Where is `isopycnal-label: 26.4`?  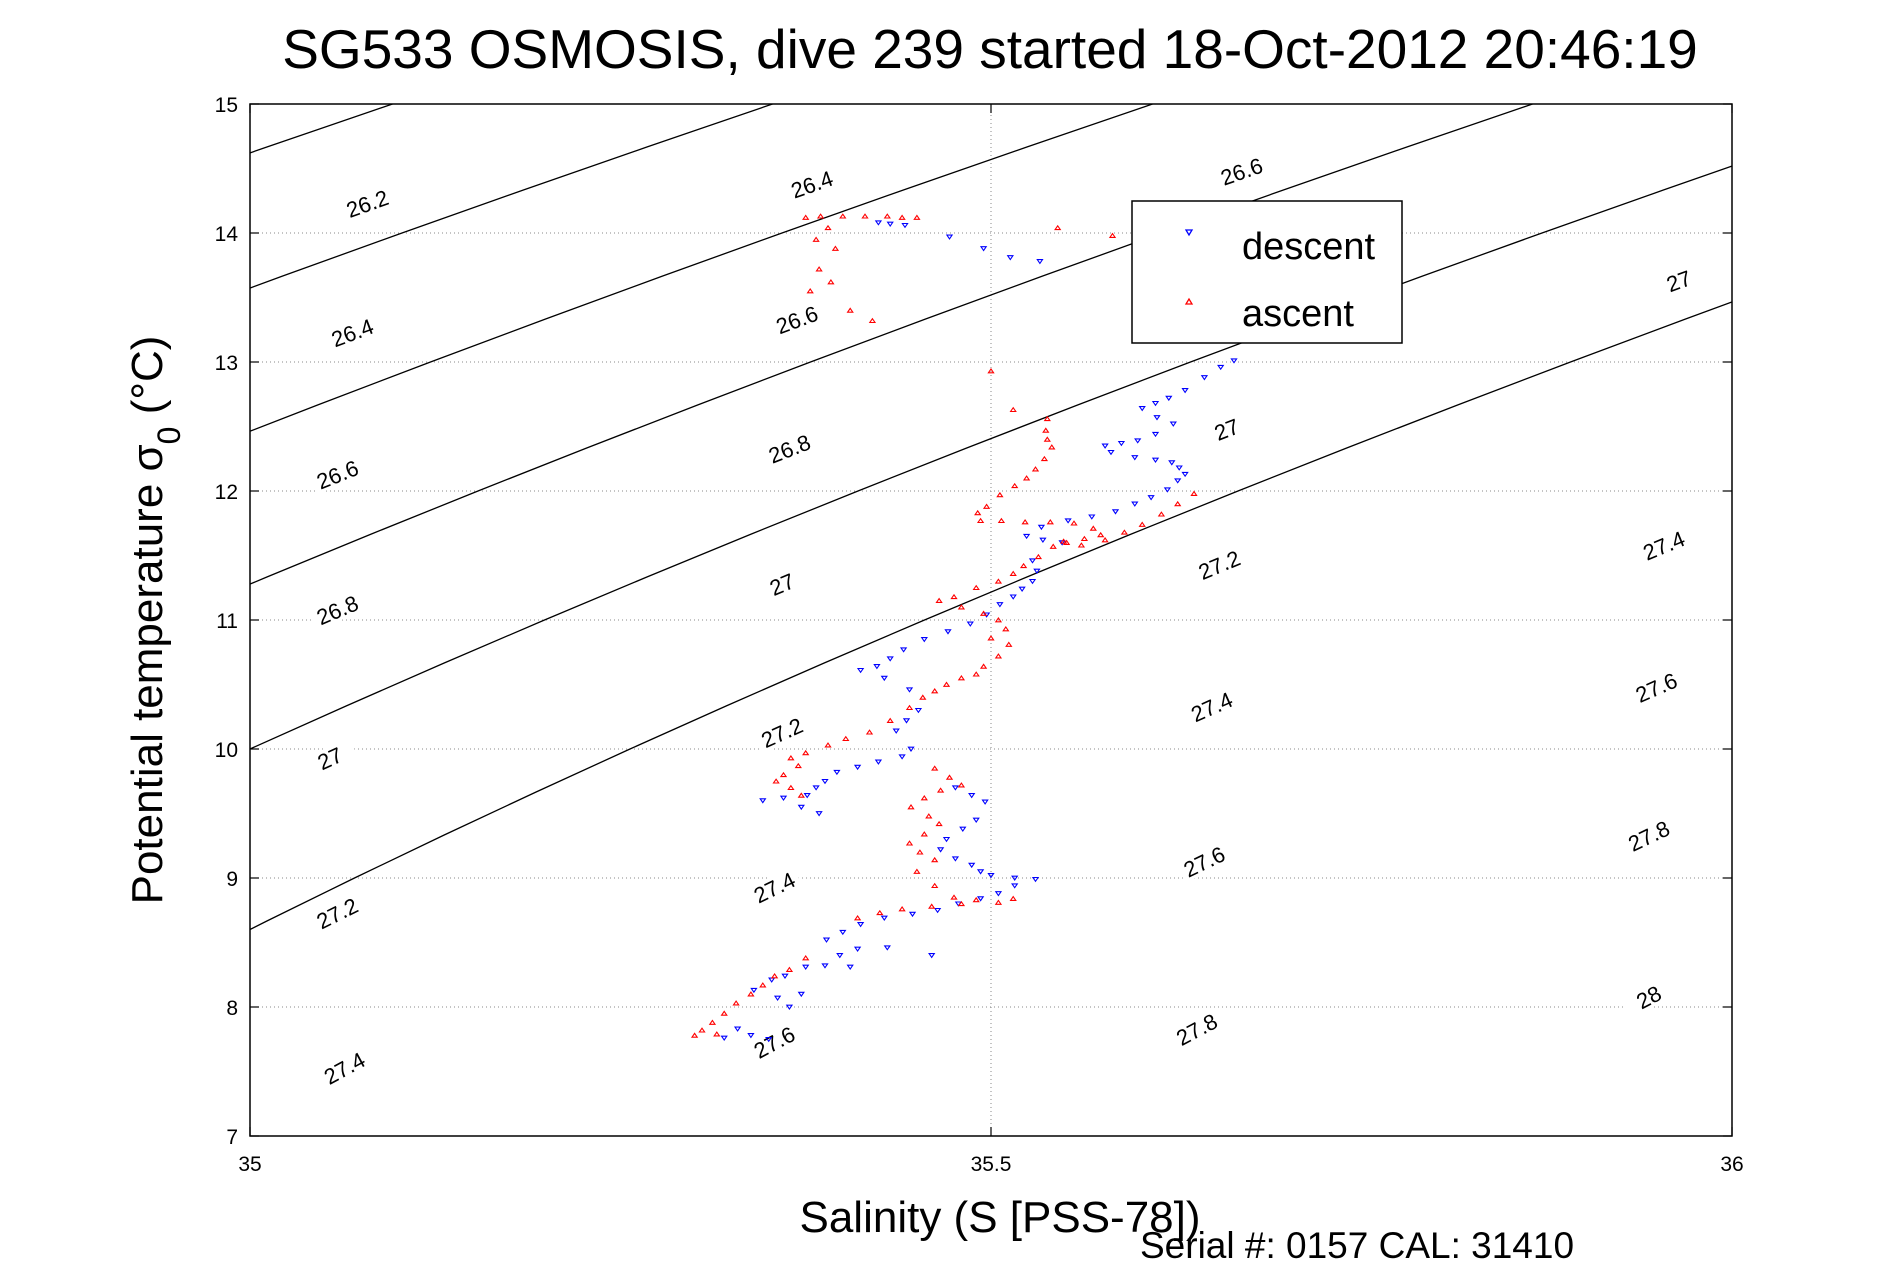 isopycnal-label: 26.4 is located at coordinates (812, 185).